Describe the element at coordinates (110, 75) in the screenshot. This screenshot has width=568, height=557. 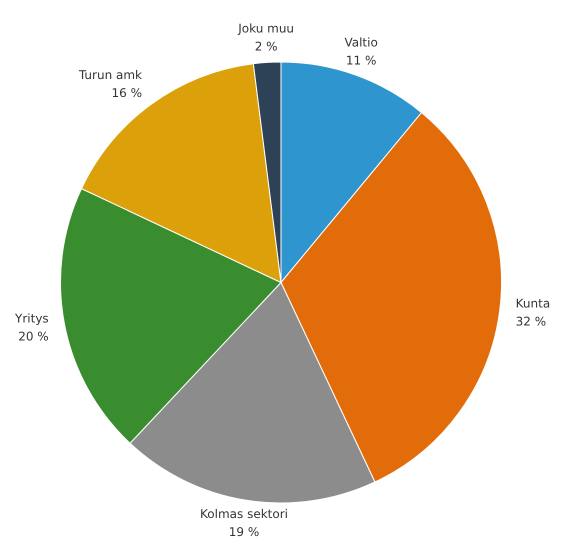
I see `slice-label: Turun amk` at that location.